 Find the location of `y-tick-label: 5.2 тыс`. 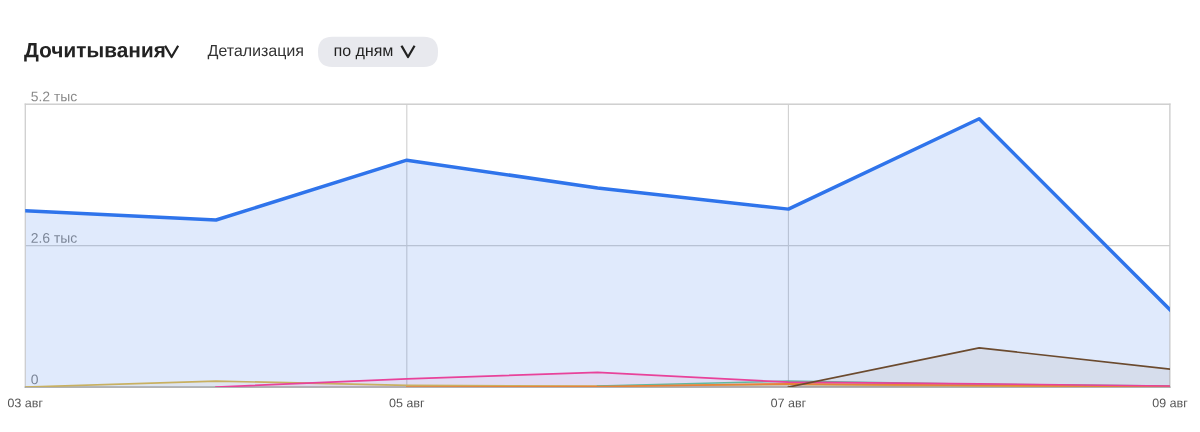

y-tick-label: 5.2 тыс is located at coordinates (54, 96).